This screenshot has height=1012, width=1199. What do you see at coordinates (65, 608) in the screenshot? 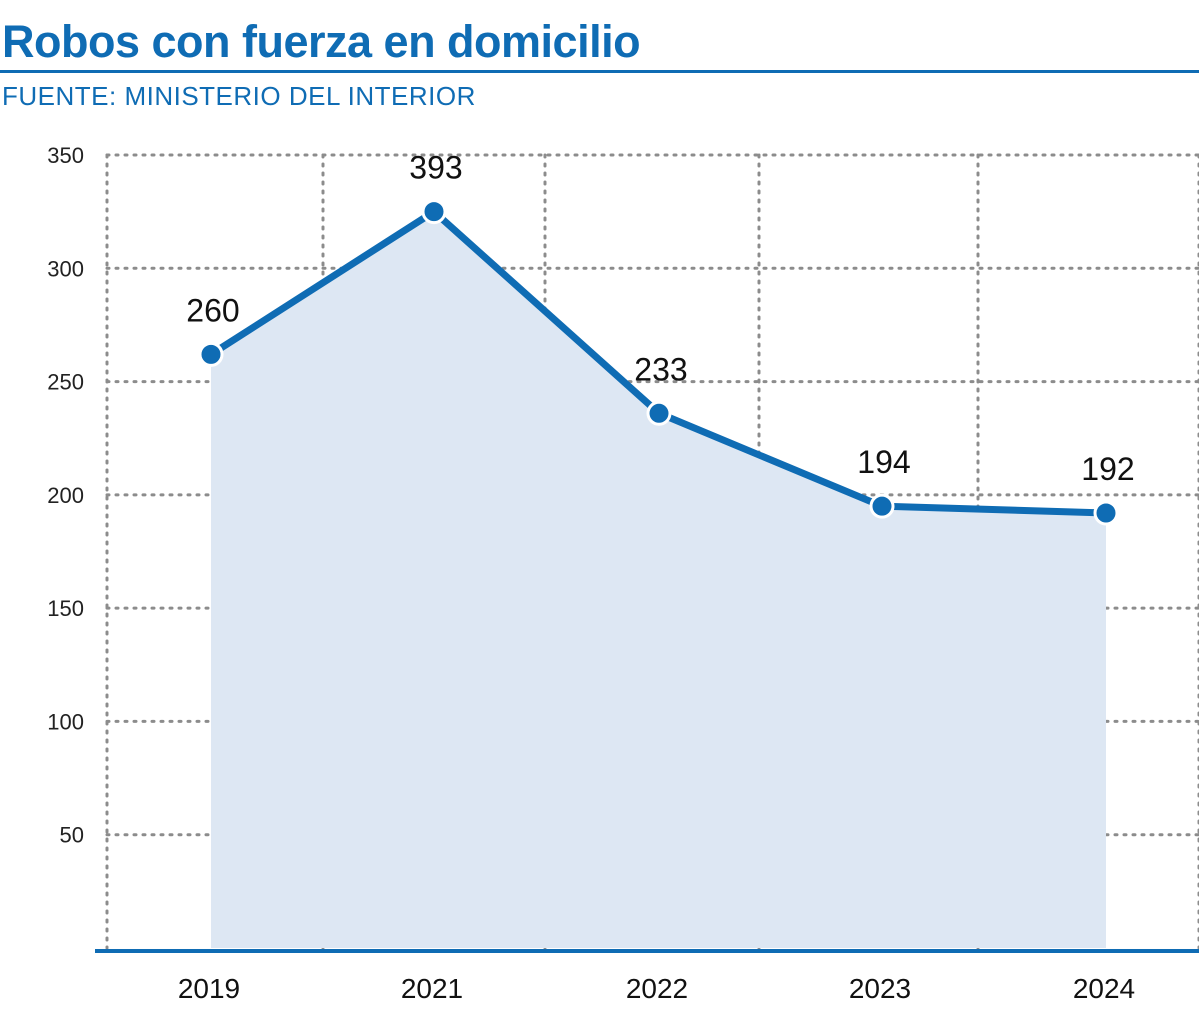
I see `y-tick-label: 150` at bounding box center [65, 608].